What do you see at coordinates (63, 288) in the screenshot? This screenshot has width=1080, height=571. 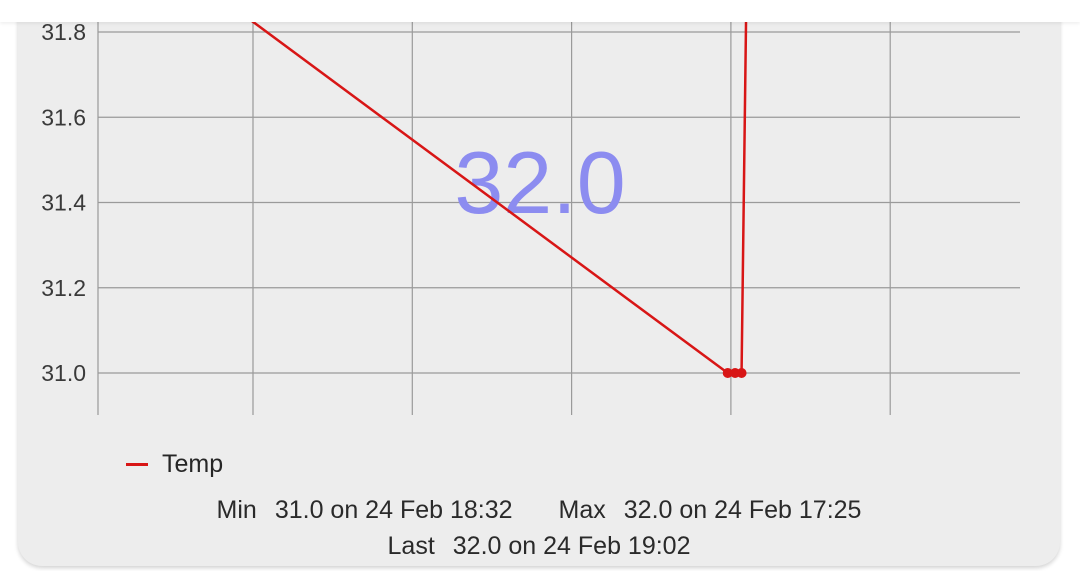 I see `y-tick-label: 31.2` at bounding box center [63, 288].